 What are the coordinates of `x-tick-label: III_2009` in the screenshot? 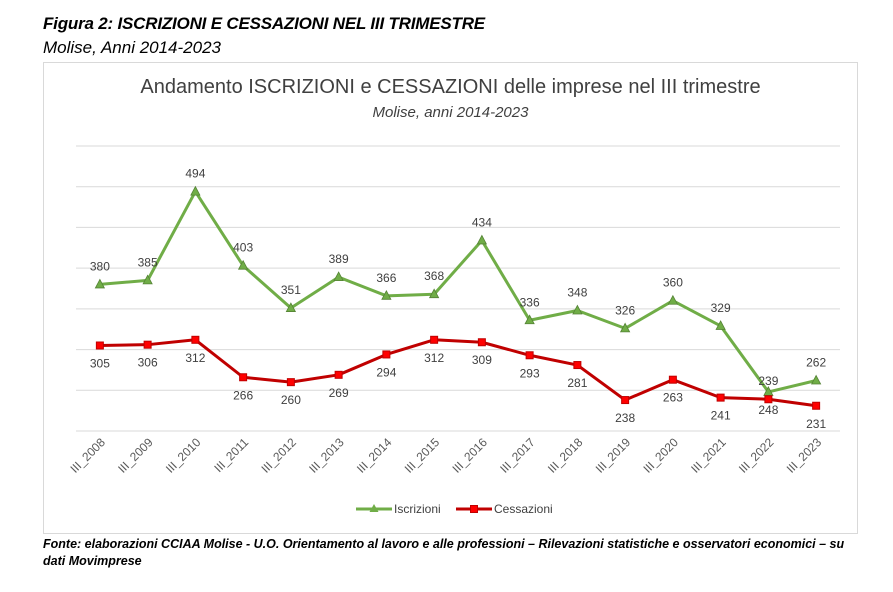 It's located at (135, 455).